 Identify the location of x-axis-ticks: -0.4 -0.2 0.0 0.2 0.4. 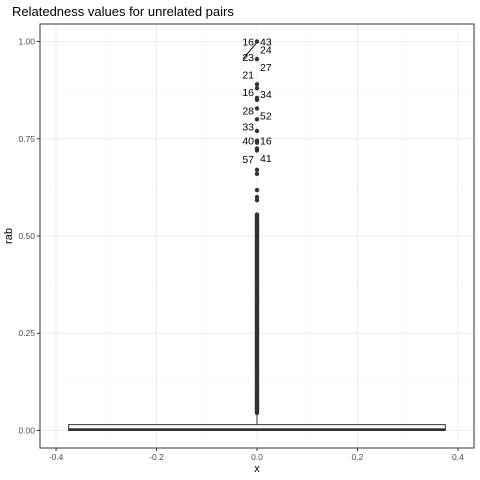
(256, 455).